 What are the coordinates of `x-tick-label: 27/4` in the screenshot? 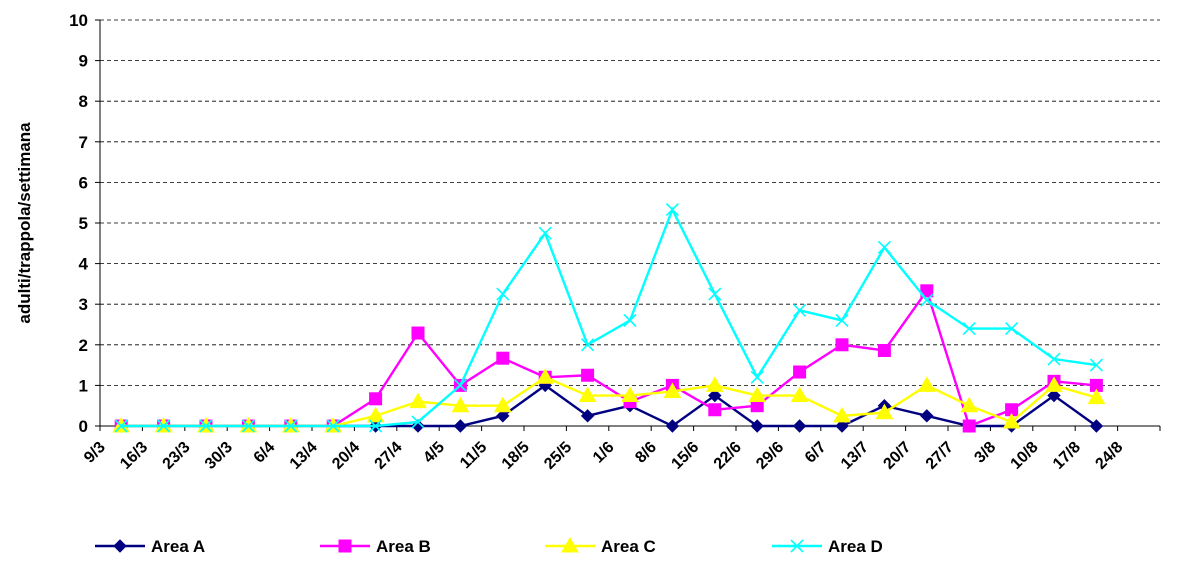 It's located at (389, 456).